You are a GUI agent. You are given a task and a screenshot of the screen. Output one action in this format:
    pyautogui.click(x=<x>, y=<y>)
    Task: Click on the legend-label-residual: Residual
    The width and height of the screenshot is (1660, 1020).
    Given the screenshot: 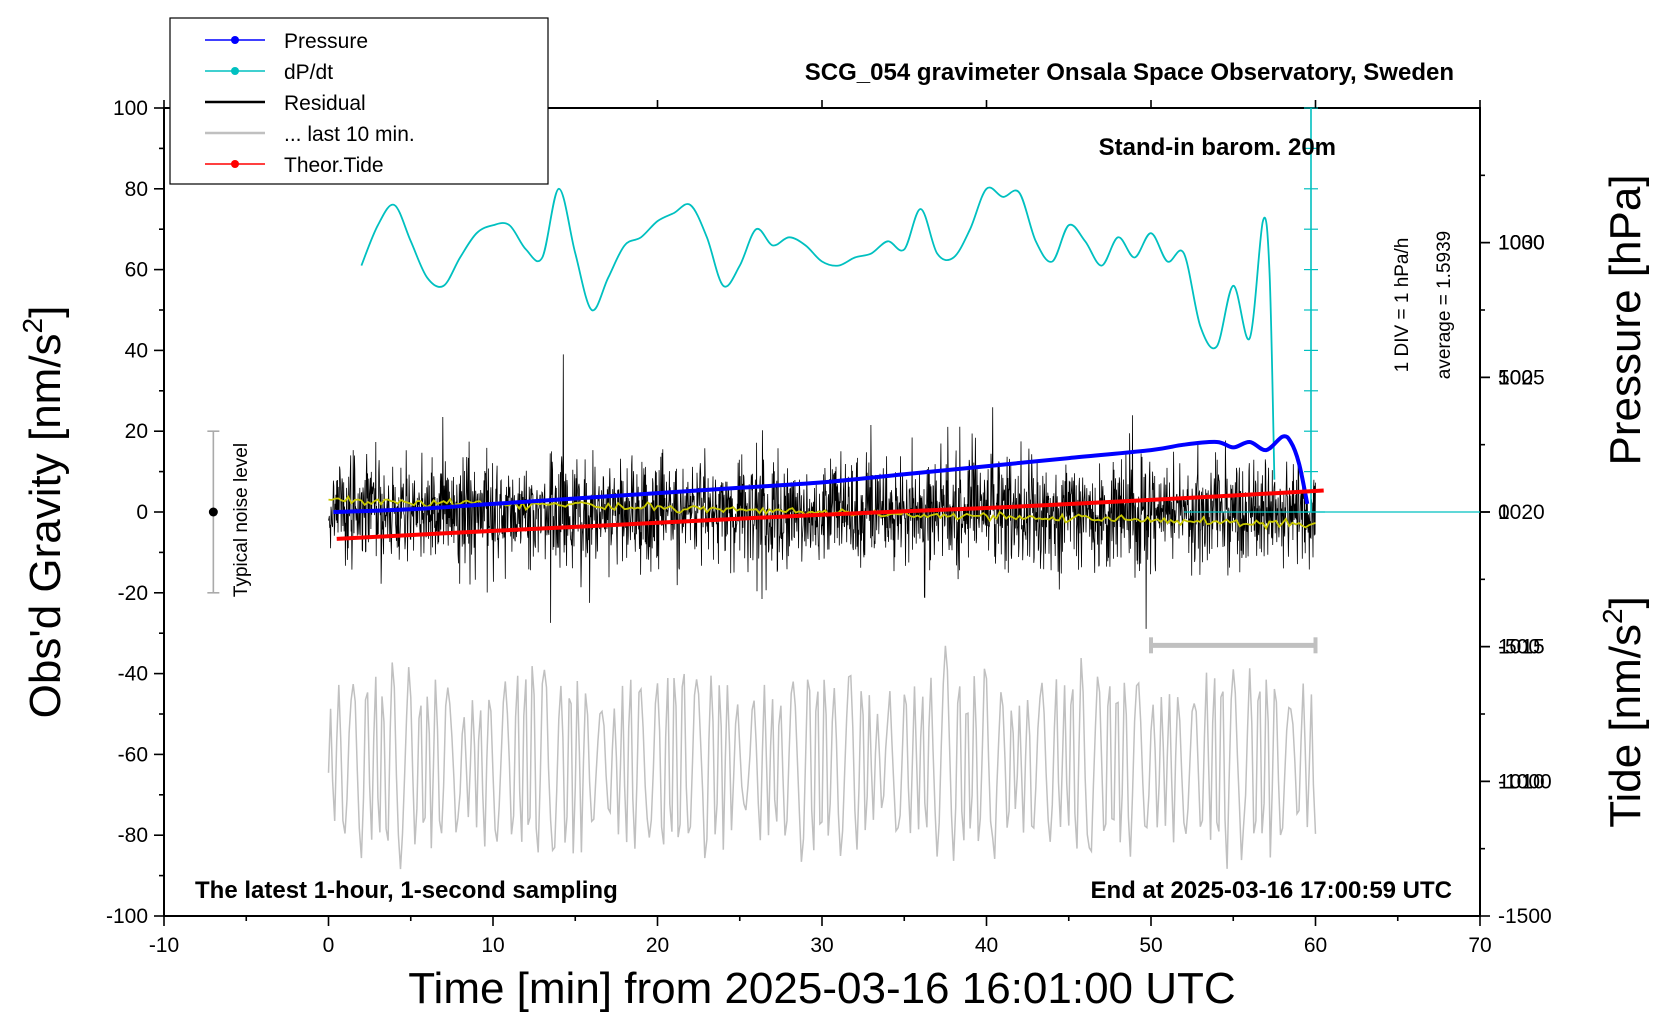 What is the action you would take?
    pyautogui.click(x=325, y=103)
    